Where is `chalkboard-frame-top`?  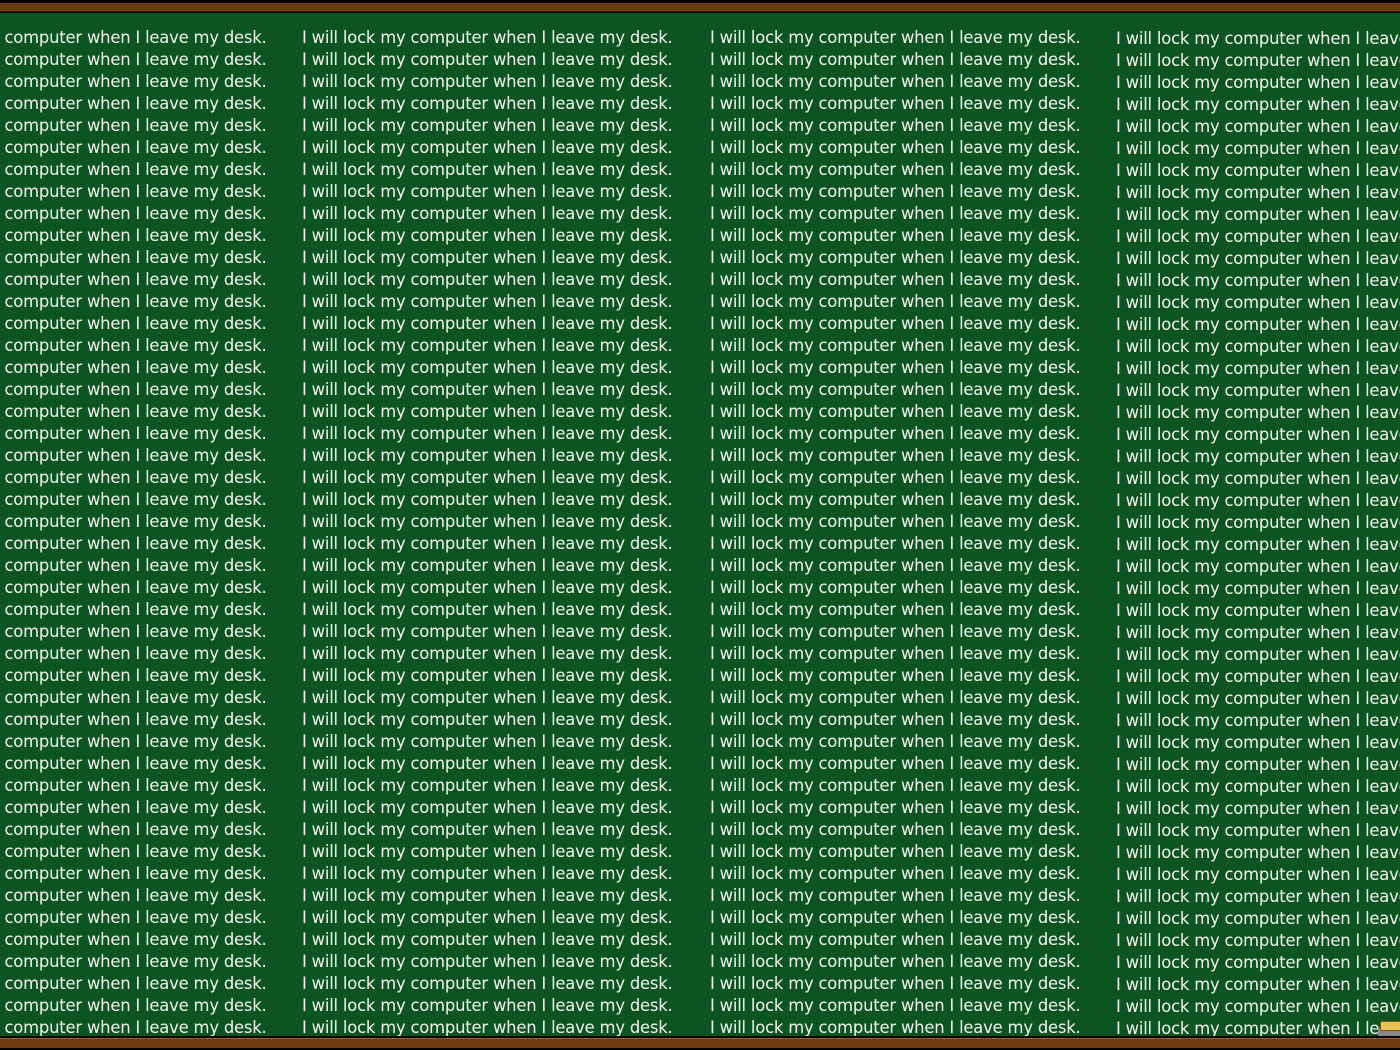 chalkboard-frame-top is located at coordinates (700, 6).